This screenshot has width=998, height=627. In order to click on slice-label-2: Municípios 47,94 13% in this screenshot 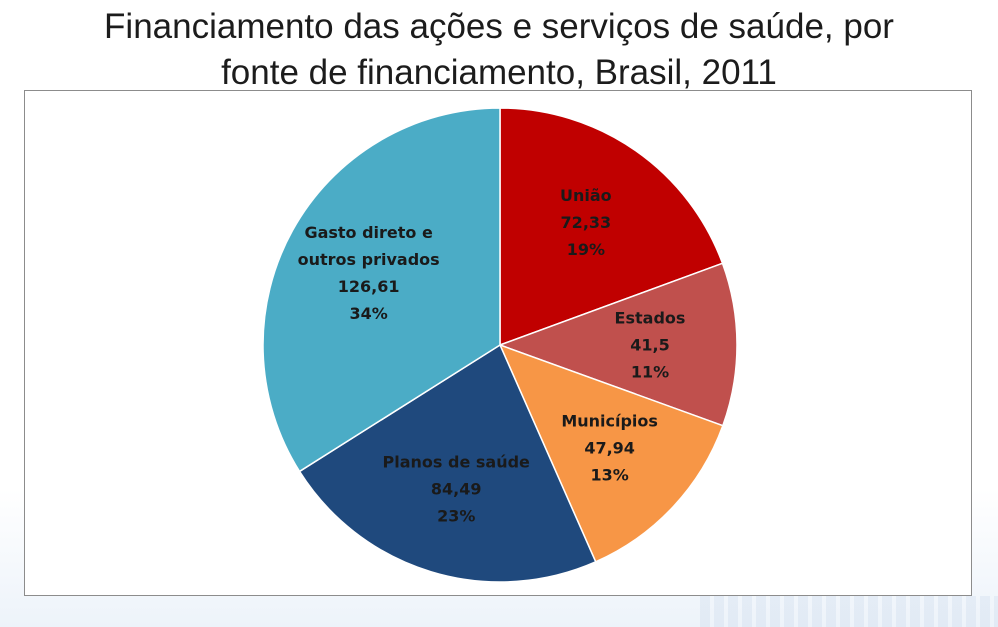, I will do `click(609, 447)`.